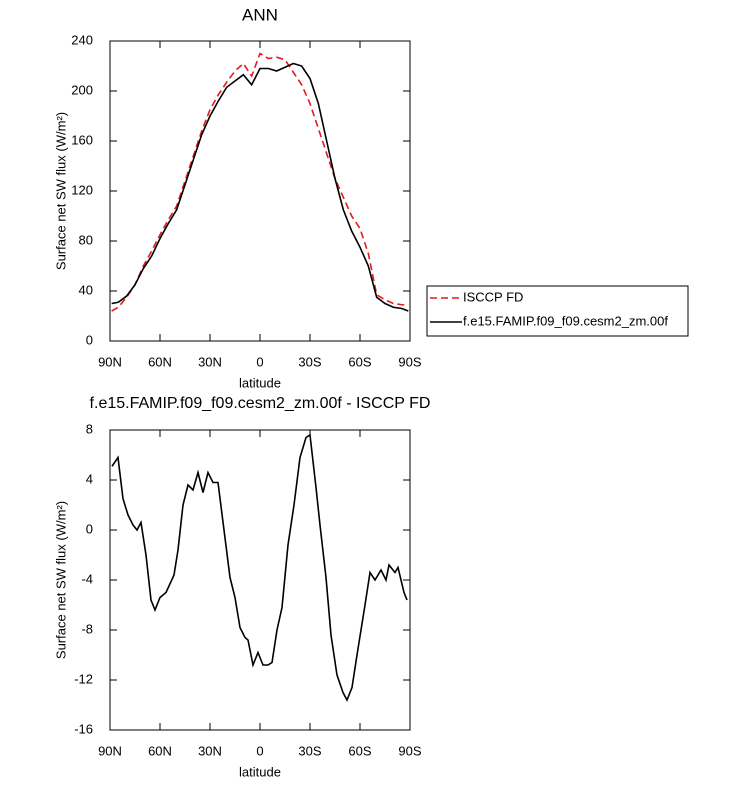 The height and width of the screenshot is (785, 733). I want to click on chart-title: ANN, so click(260, 14).